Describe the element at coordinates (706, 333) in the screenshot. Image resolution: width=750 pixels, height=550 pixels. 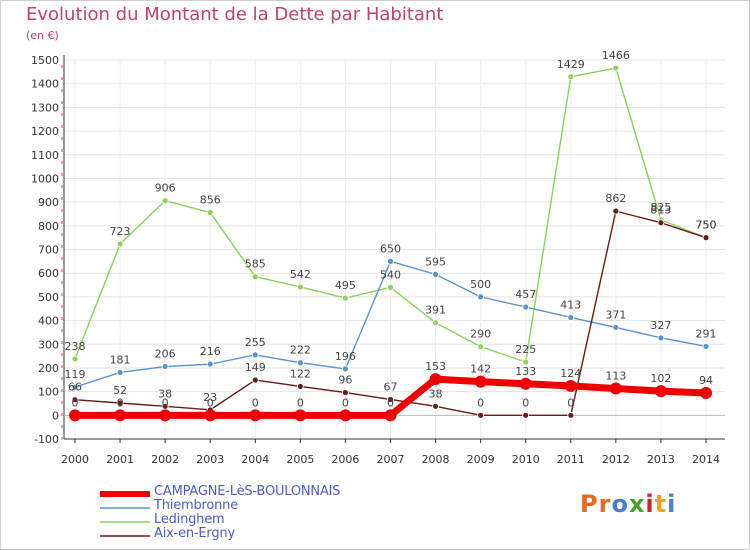
I see `data-label: 291` at that location.